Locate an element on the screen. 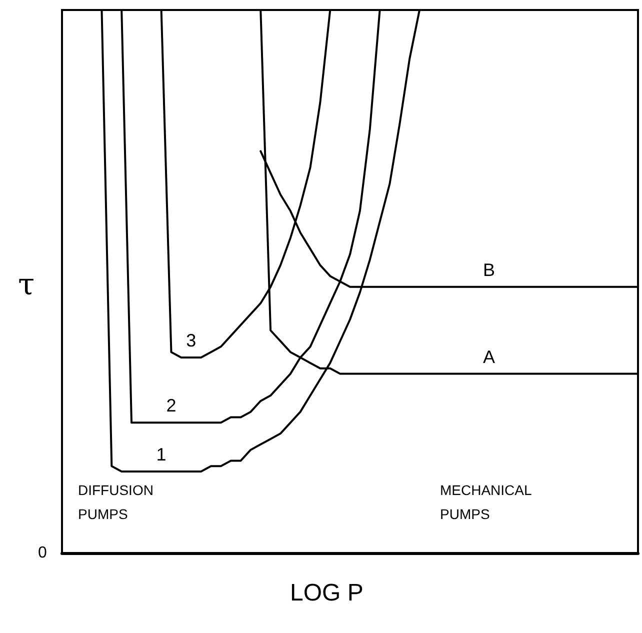  series-label: 2 is located at coordinates (171, 406).